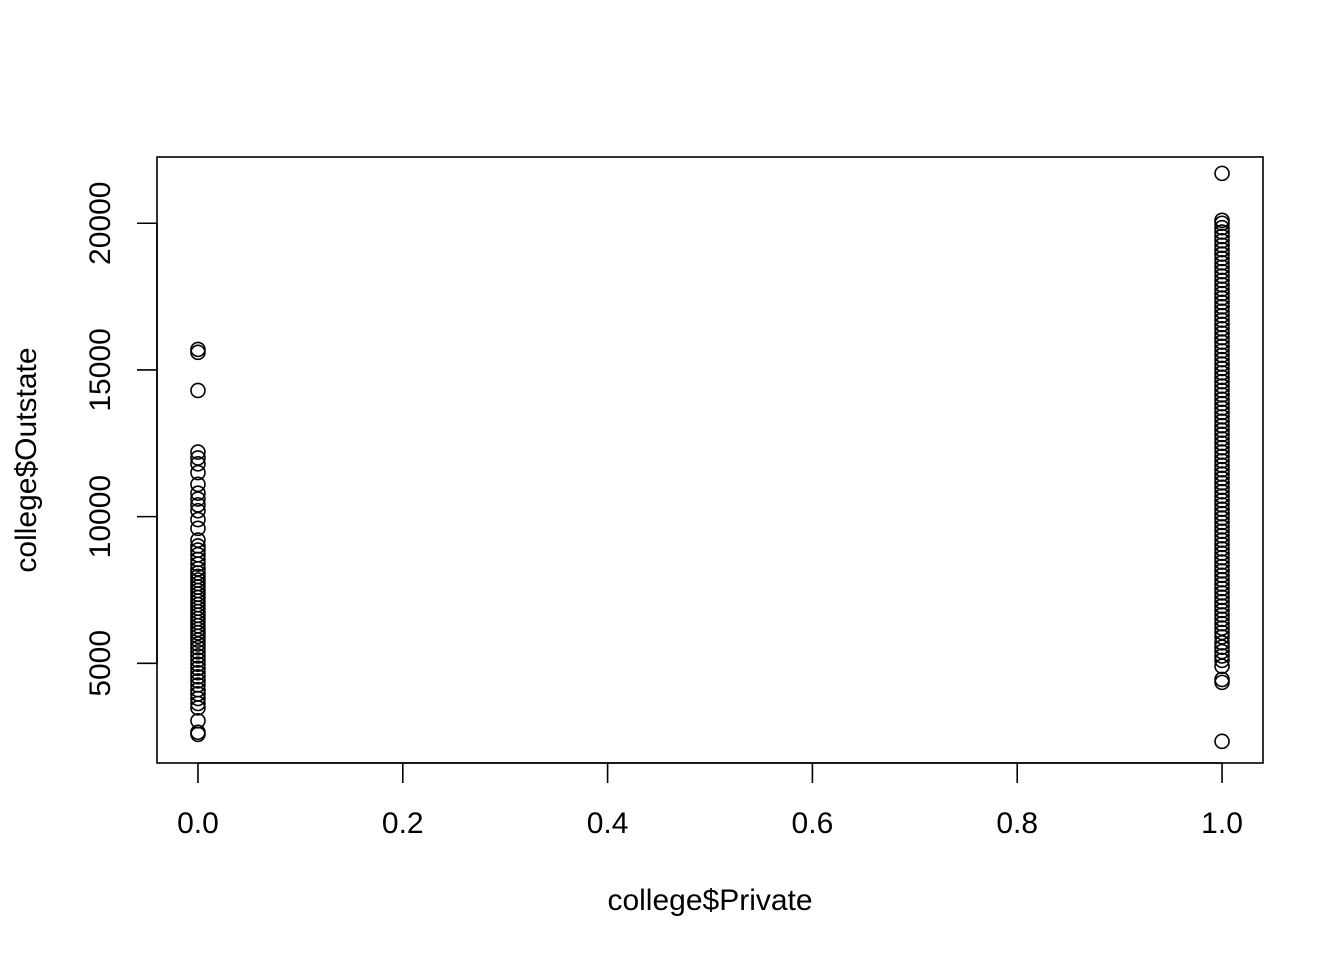  Describe the element at coordinates (403, 823) in the screenshot. I see `x-tick-label: 0.2` at that location.